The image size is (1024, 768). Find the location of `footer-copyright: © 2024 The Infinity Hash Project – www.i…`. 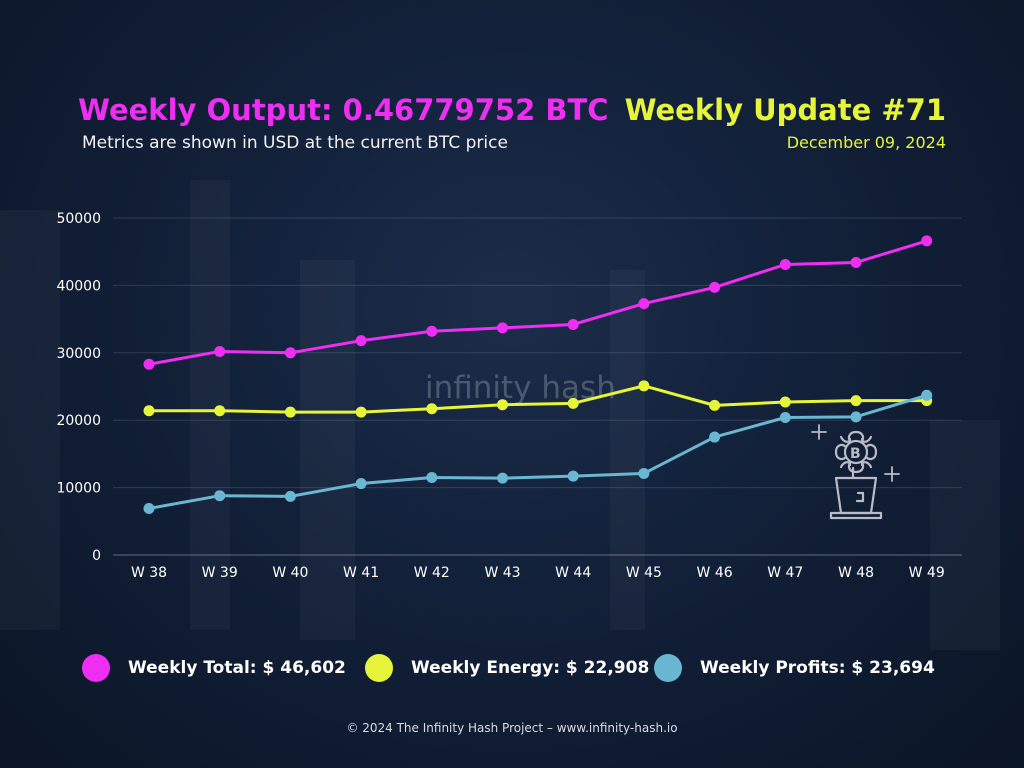

footer-copyright: © 2024 The Infinity Hash Project – www.i… is located at coordinates (512, 728).